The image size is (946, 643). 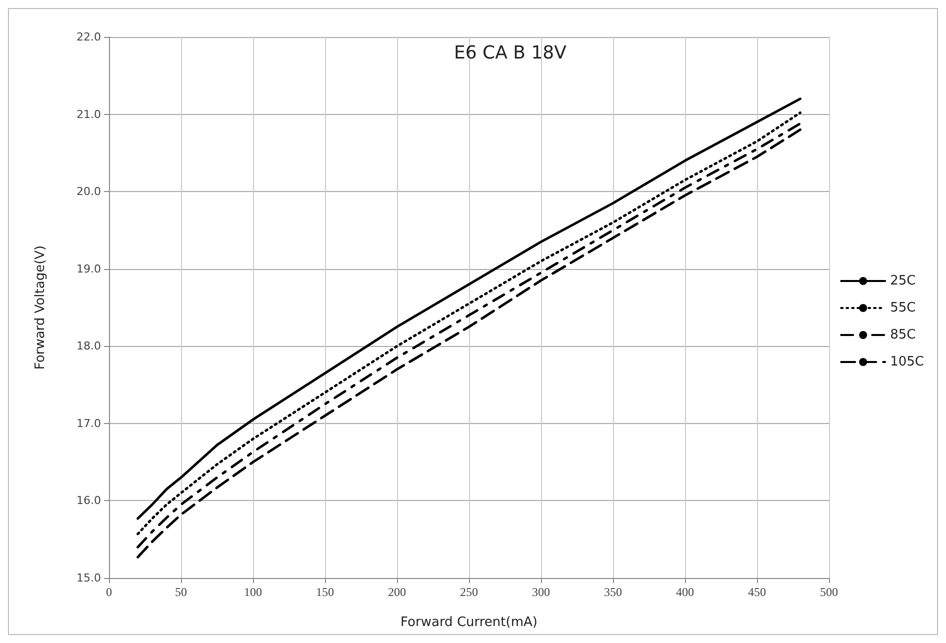 What do you see at coordinates (613, 592) in the screenshot?
I see `x-tick-label: 350` at bounding box center [613, 592].